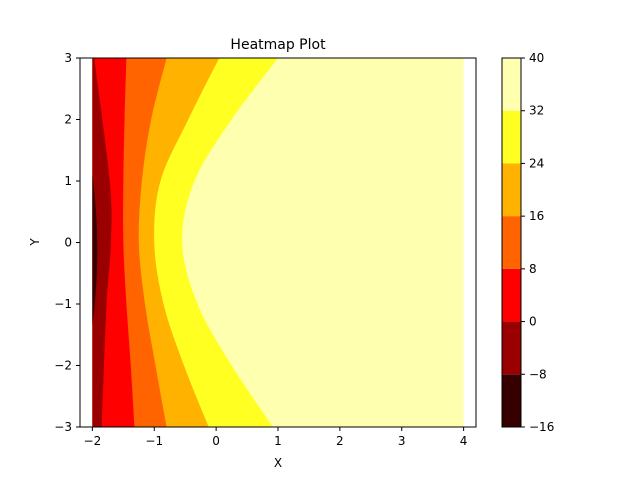 This screenshot has width=640, height=484. Describe the element at coordinates (278, 441) in the screenshot. I see `x-tick-label: 1` at that location.